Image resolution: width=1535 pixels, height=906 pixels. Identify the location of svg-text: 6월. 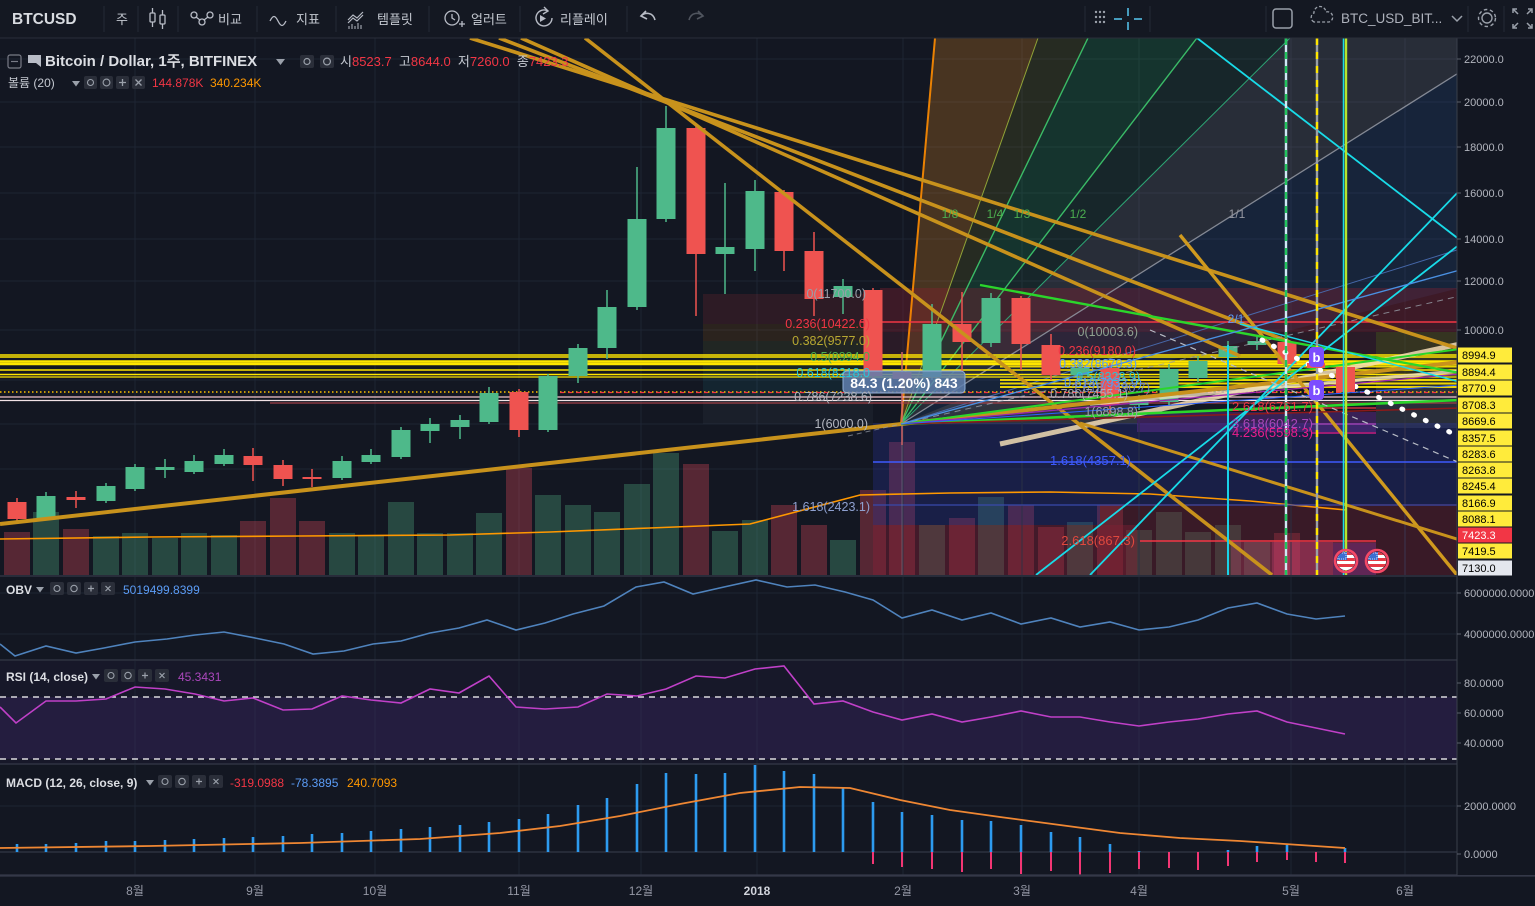
(1405, 891).